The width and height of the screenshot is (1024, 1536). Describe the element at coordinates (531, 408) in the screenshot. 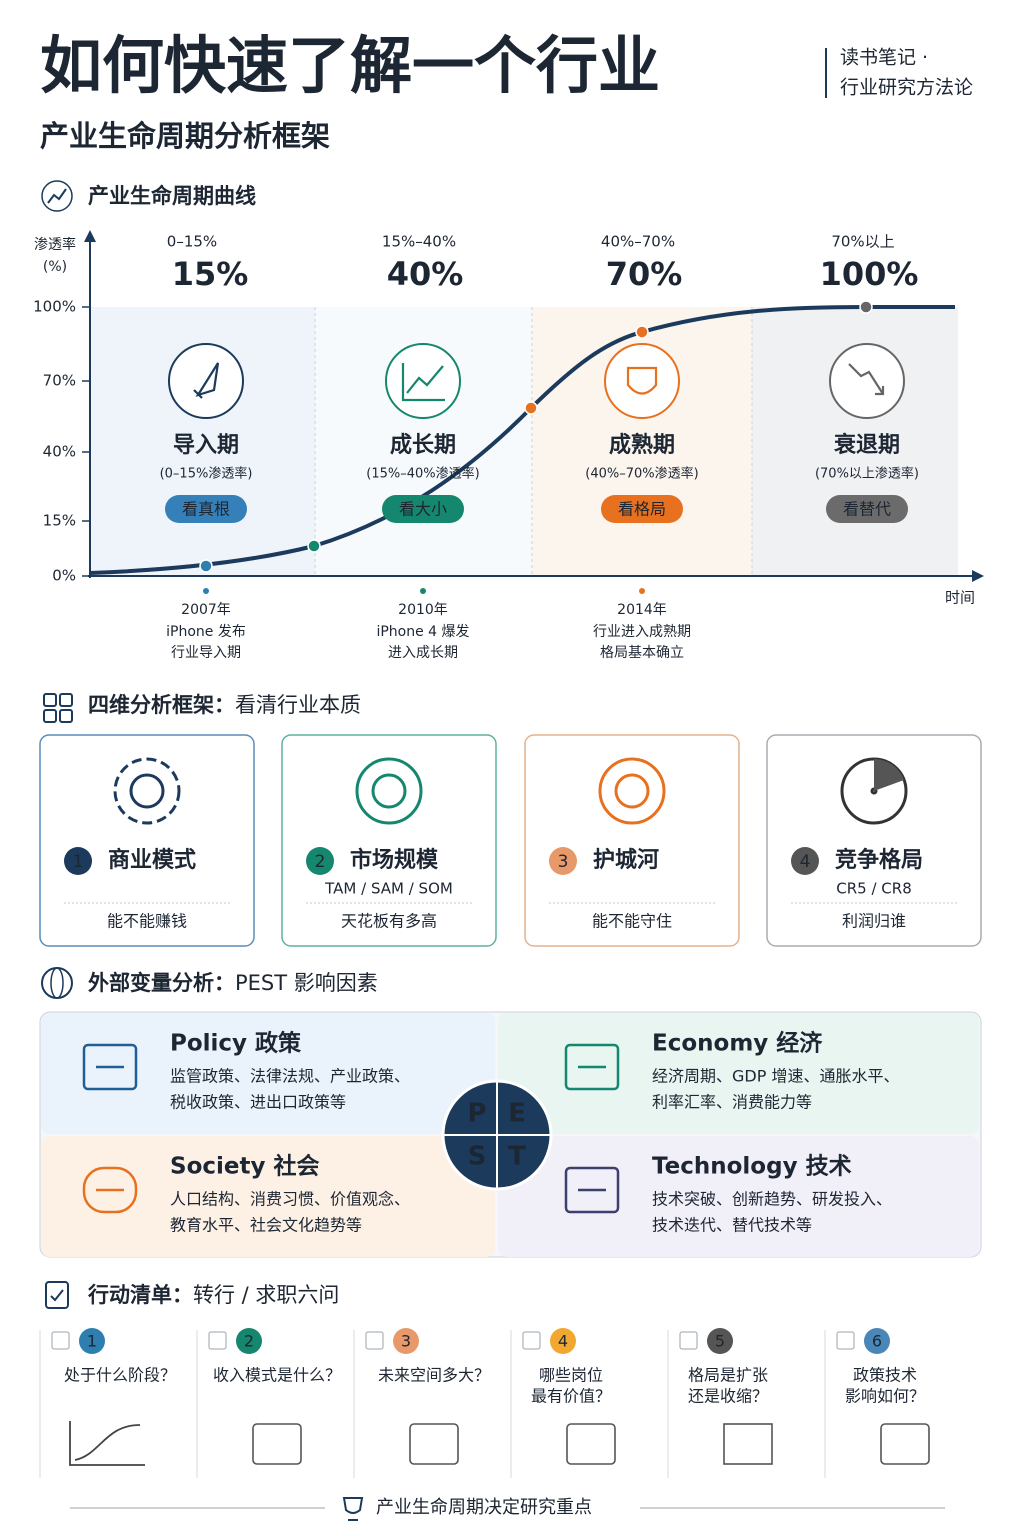

I see `curve-point` at that location.